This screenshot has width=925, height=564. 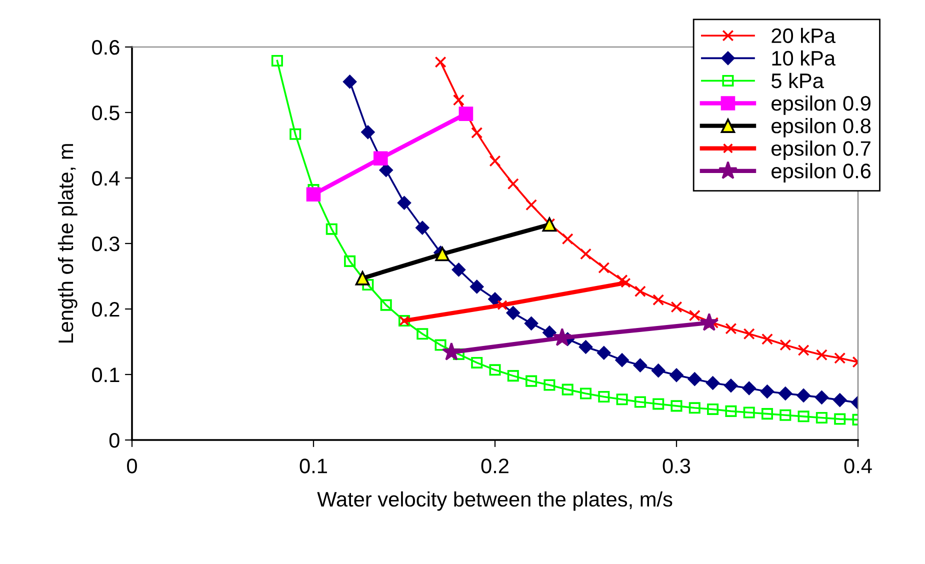 I want to click on y-tick-label: 0.4, so click(x=106, y=178).